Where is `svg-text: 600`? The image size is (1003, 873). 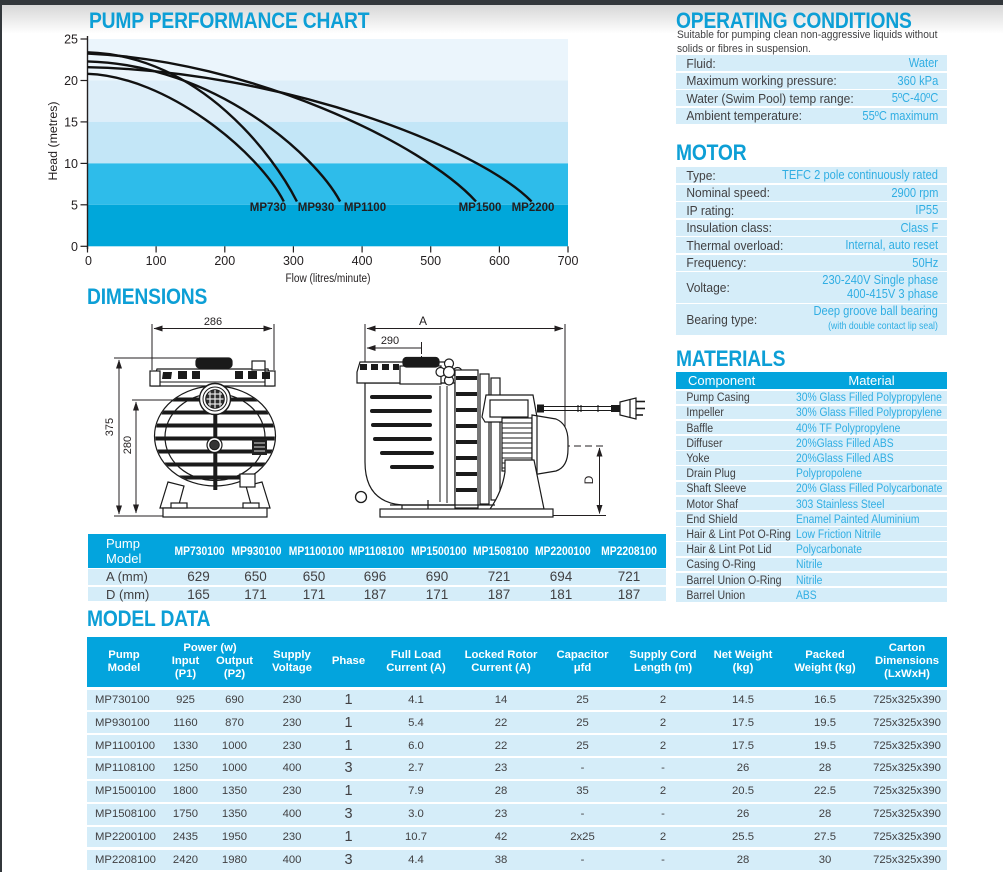
svg-text: 600 is located at coordinates (499, 261).